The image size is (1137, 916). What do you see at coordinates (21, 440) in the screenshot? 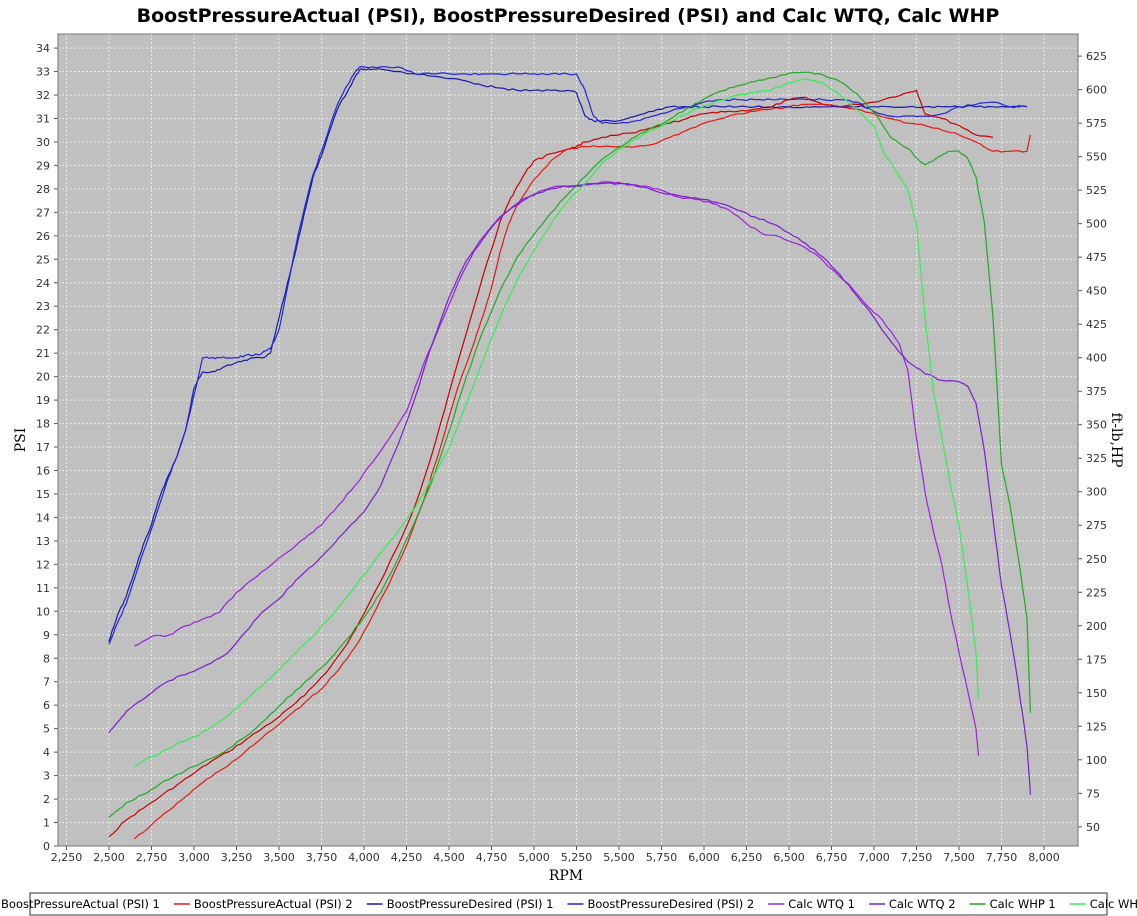
I see `y-axis-label-left: PSI` at bounding box center [21, 440].